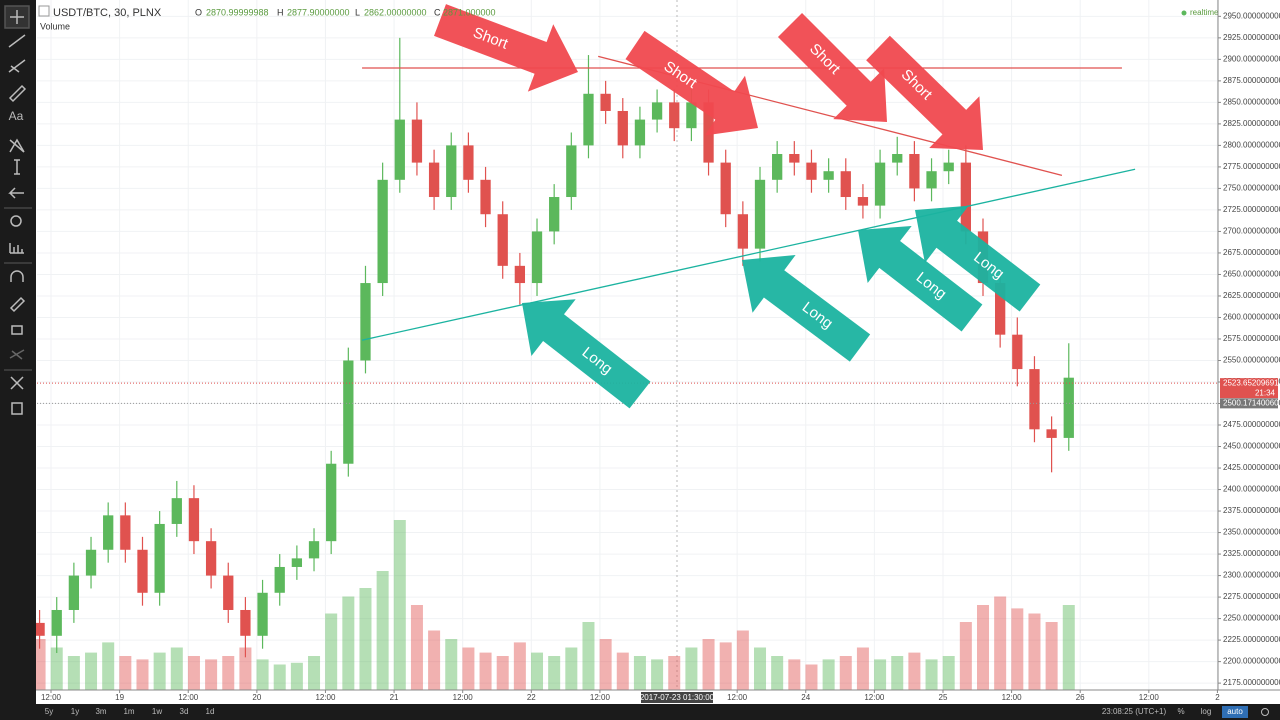 The image size is (1280, 720). Describe the element at coordinates (1251, 145) in the screenshot. I see `y-tick-label: 2800.000000000` at that location.